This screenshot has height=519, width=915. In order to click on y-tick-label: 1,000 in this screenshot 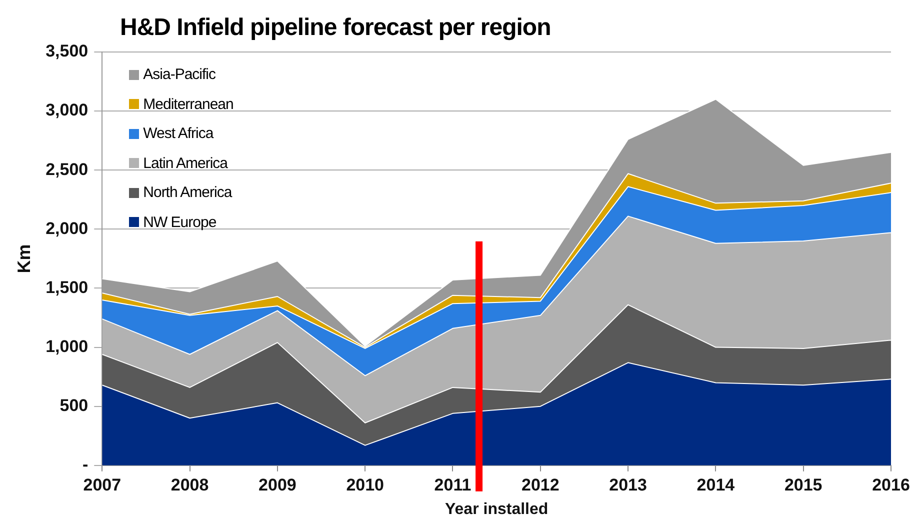, I will do `click(67, 346)`.